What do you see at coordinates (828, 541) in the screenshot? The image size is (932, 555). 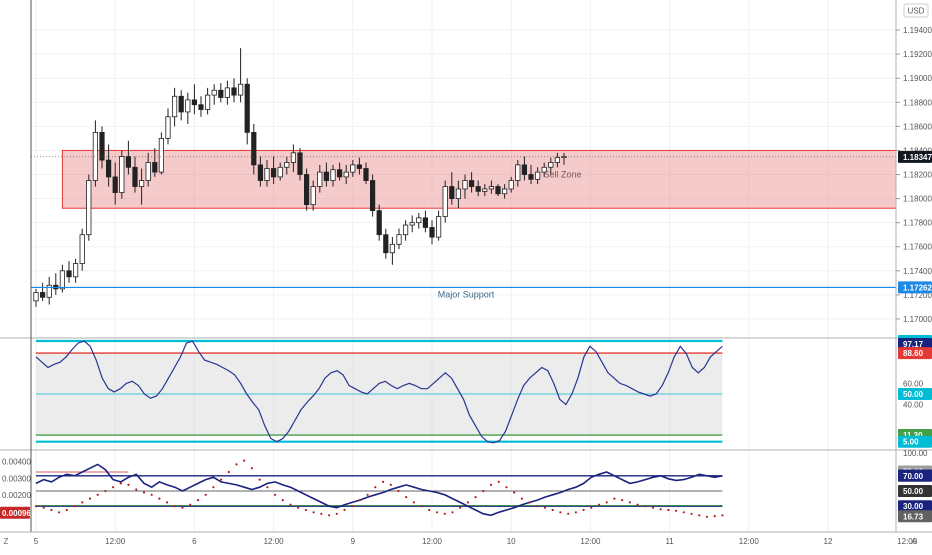 I see `time-tick-label: 12` at bounding box center [828, 541].